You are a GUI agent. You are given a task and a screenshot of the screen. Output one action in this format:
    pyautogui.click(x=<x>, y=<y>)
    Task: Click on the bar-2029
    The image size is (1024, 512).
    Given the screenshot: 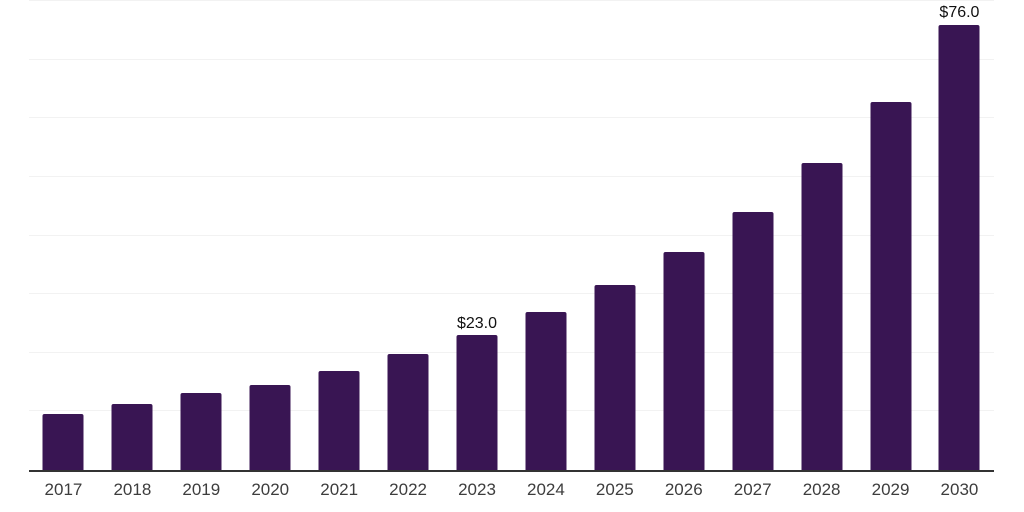 What is the action you would take?
    pyautogui.click(x=891, y=285)
    